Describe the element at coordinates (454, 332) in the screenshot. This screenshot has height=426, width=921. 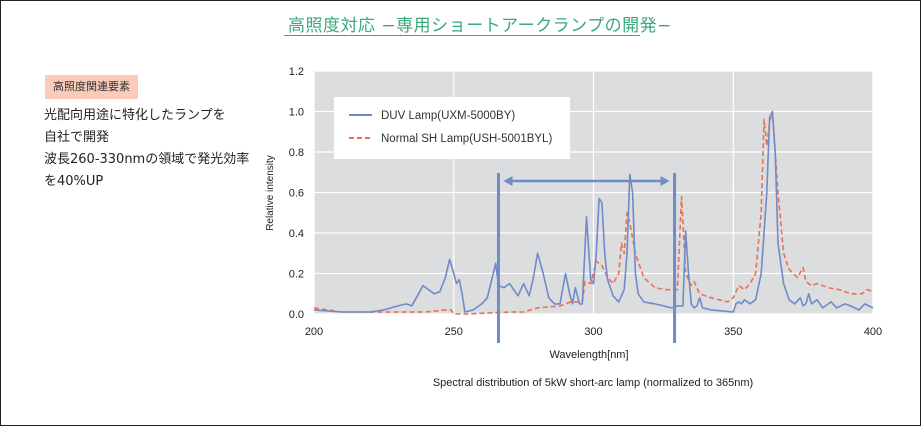
I see `x-tick-label: 250` at that location.